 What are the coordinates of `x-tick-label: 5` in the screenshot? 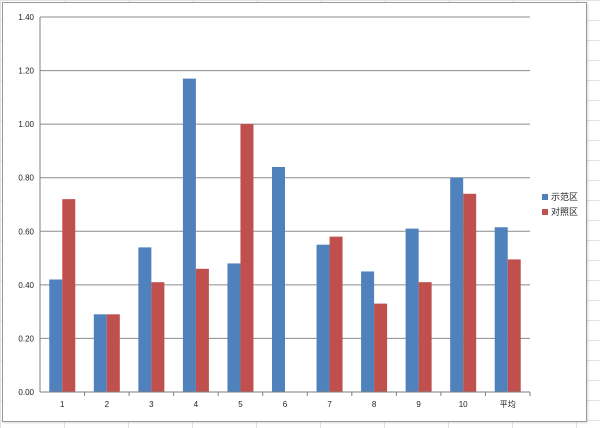 It's located at (240, 404).